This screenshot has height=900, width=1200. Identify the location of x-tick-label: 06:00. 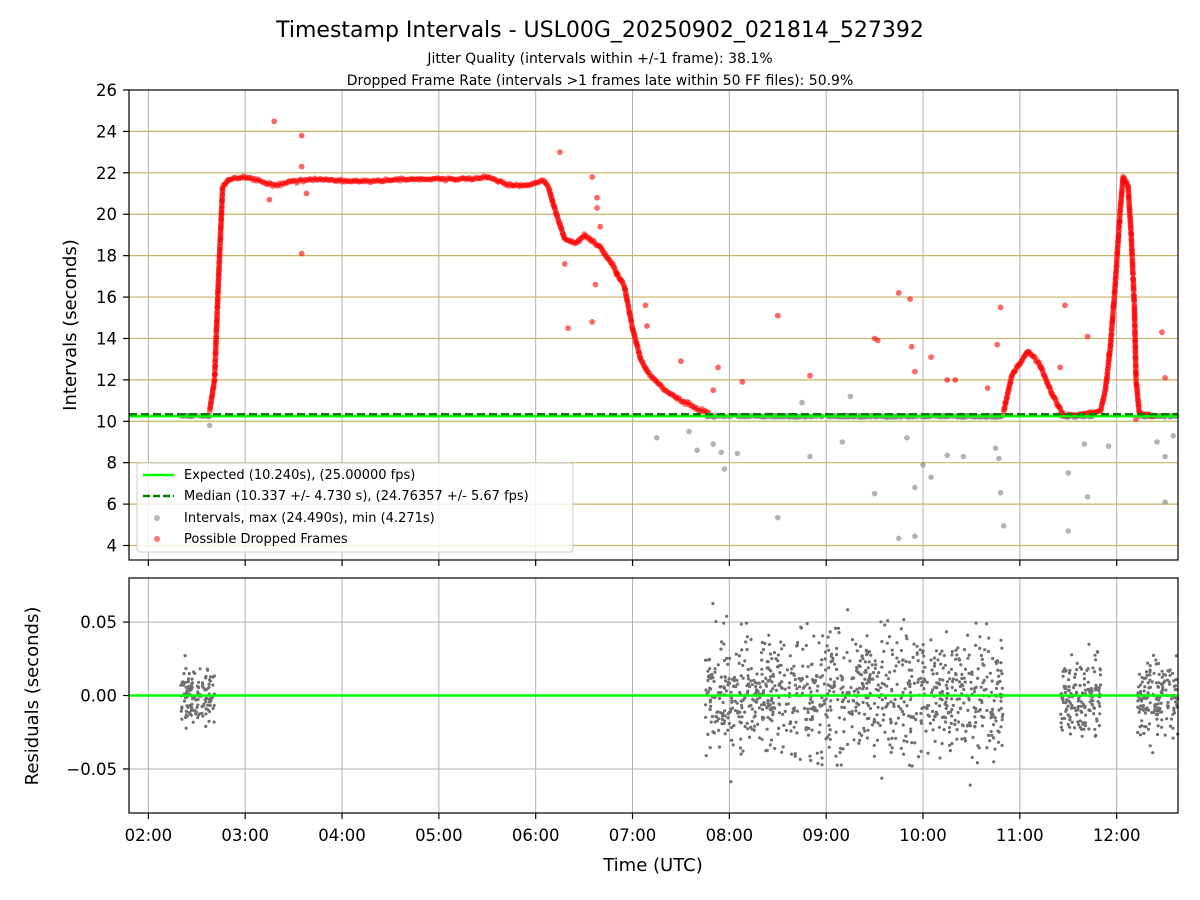
(536, 835).